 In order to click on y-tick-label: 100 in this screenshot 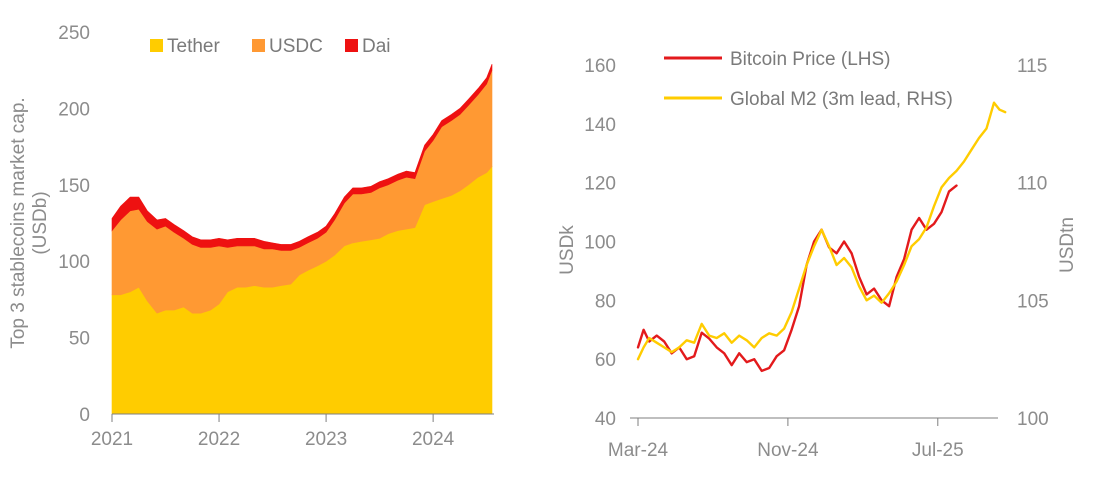, I will do `click(74, 262)`.